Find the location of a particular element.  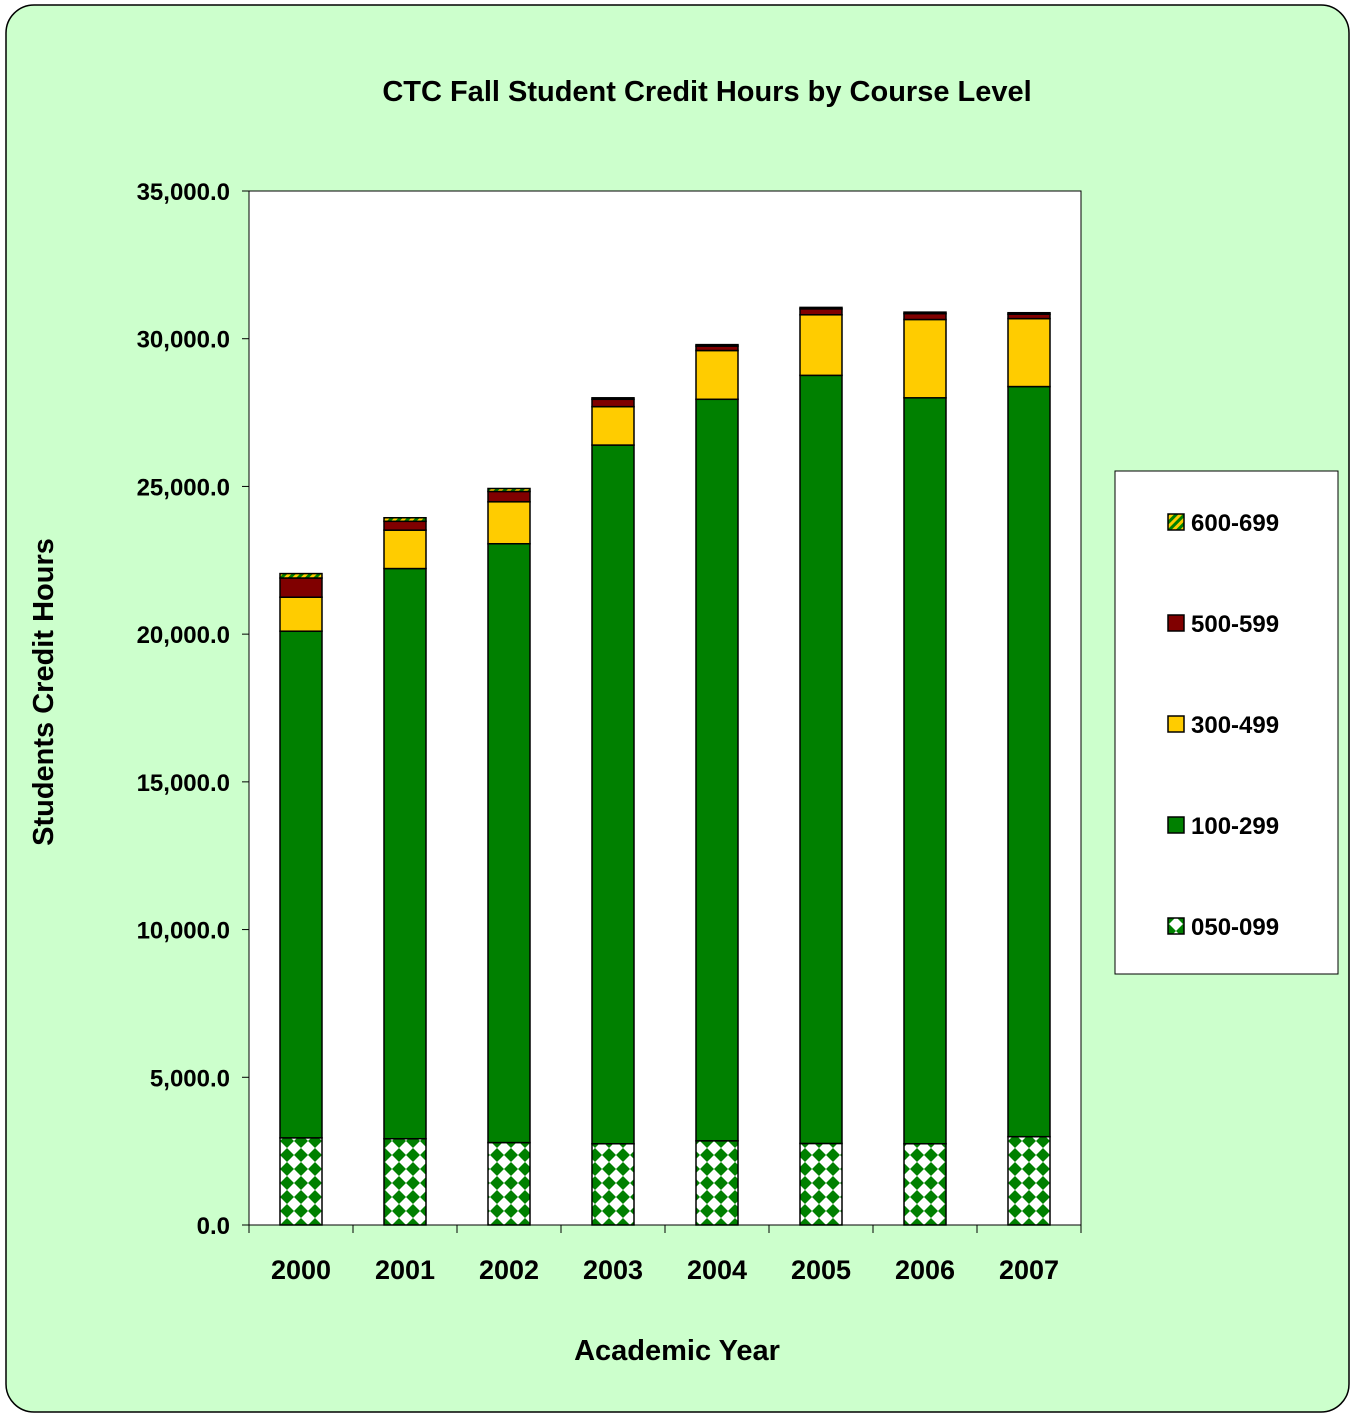

y-tick-label: 25,000.0 is located at coordinates (183, 487).